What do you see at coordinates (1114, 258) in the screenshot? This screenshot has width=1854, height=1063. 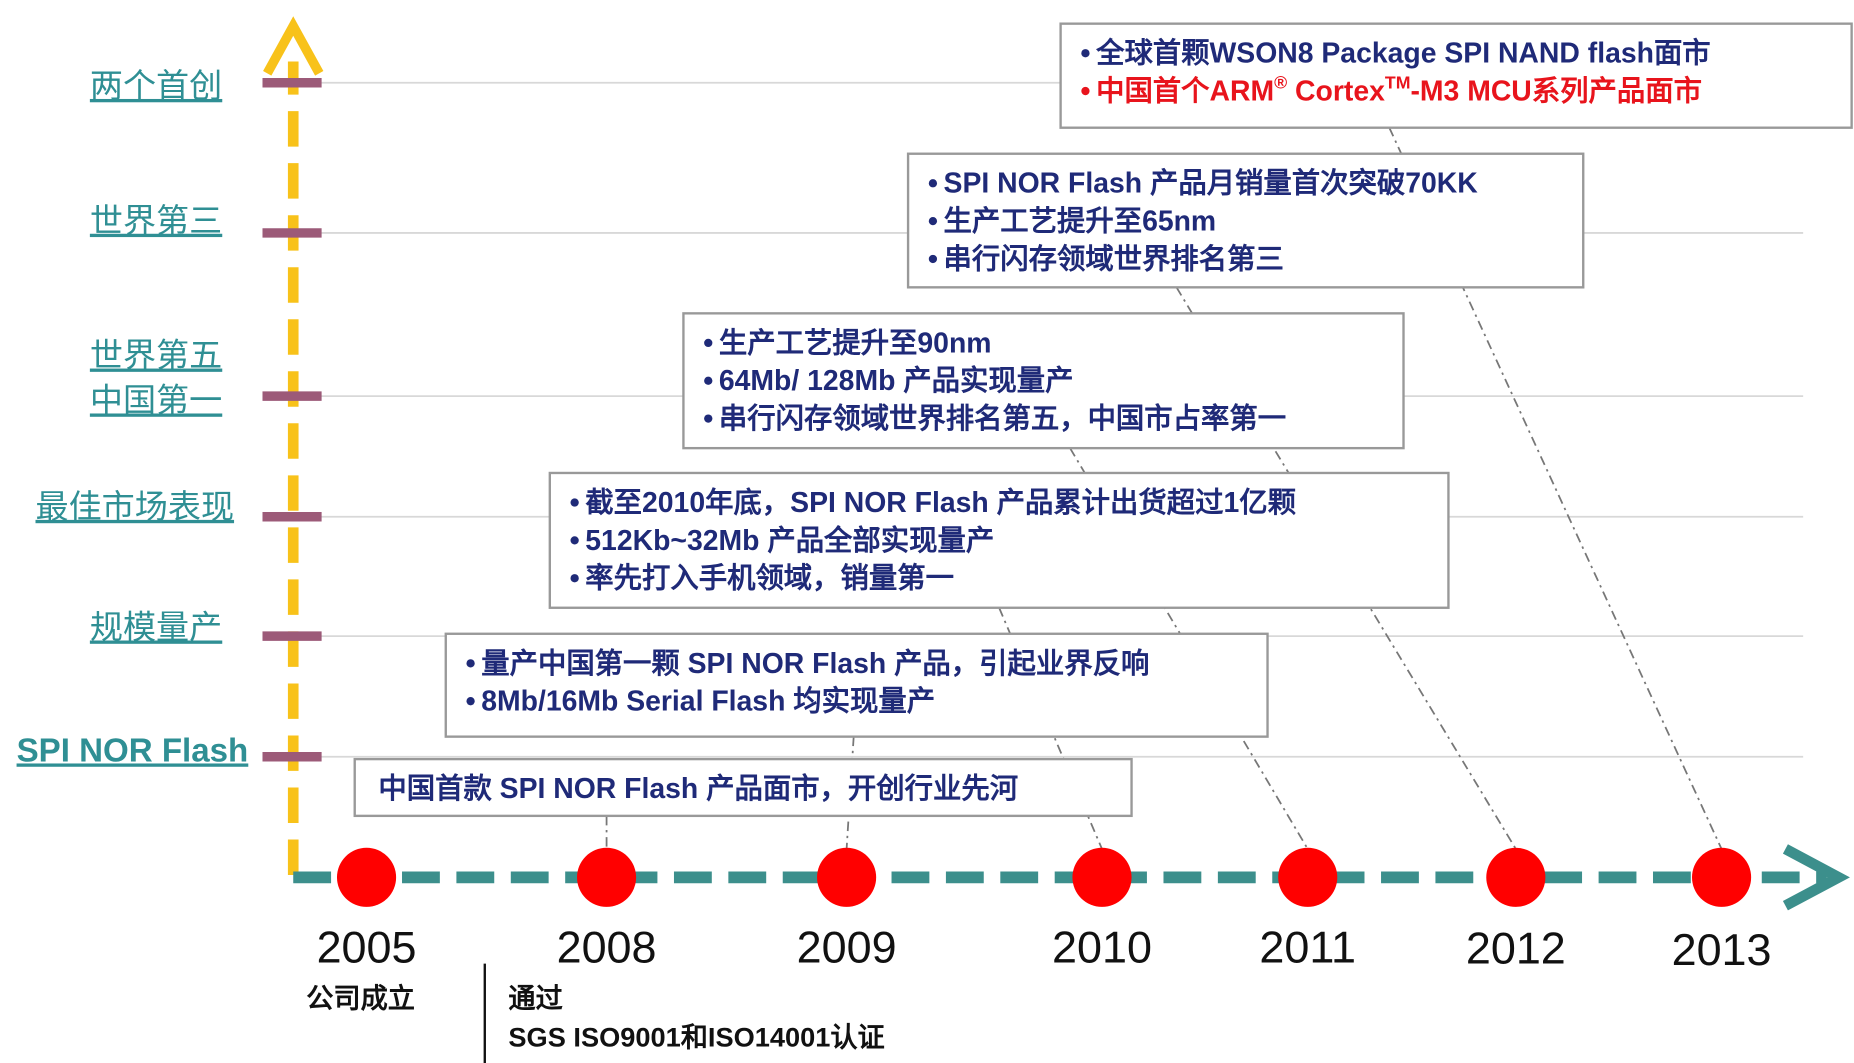 I see `milestone-item: 串行闪存领域世界排名第三` at bounding box center [1114, 258].